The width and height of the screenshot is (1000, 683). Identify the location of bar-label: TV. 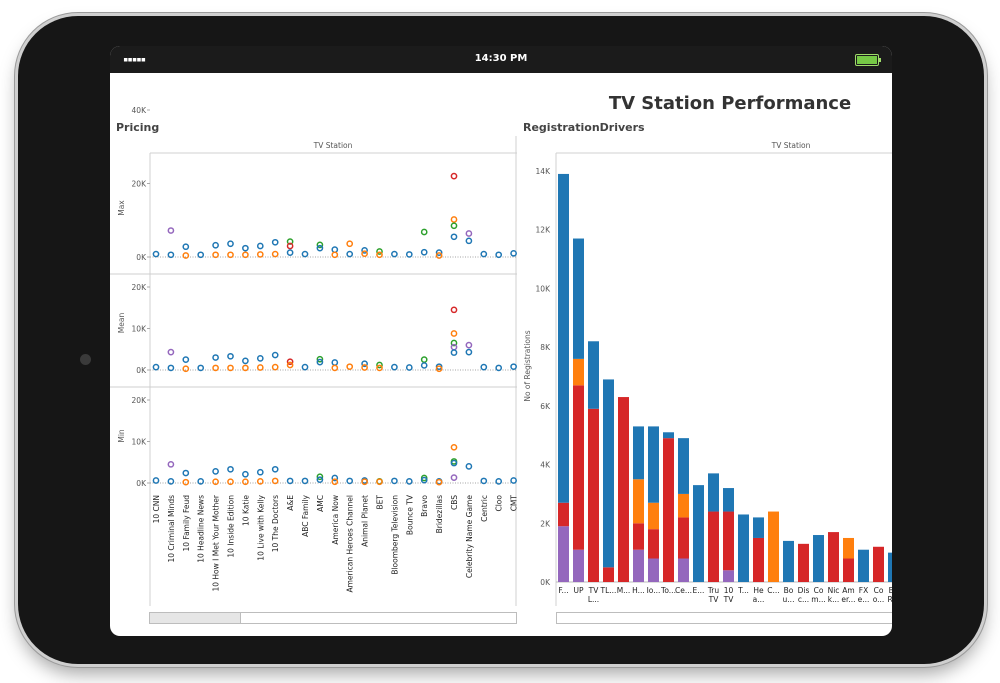
(729, 599).